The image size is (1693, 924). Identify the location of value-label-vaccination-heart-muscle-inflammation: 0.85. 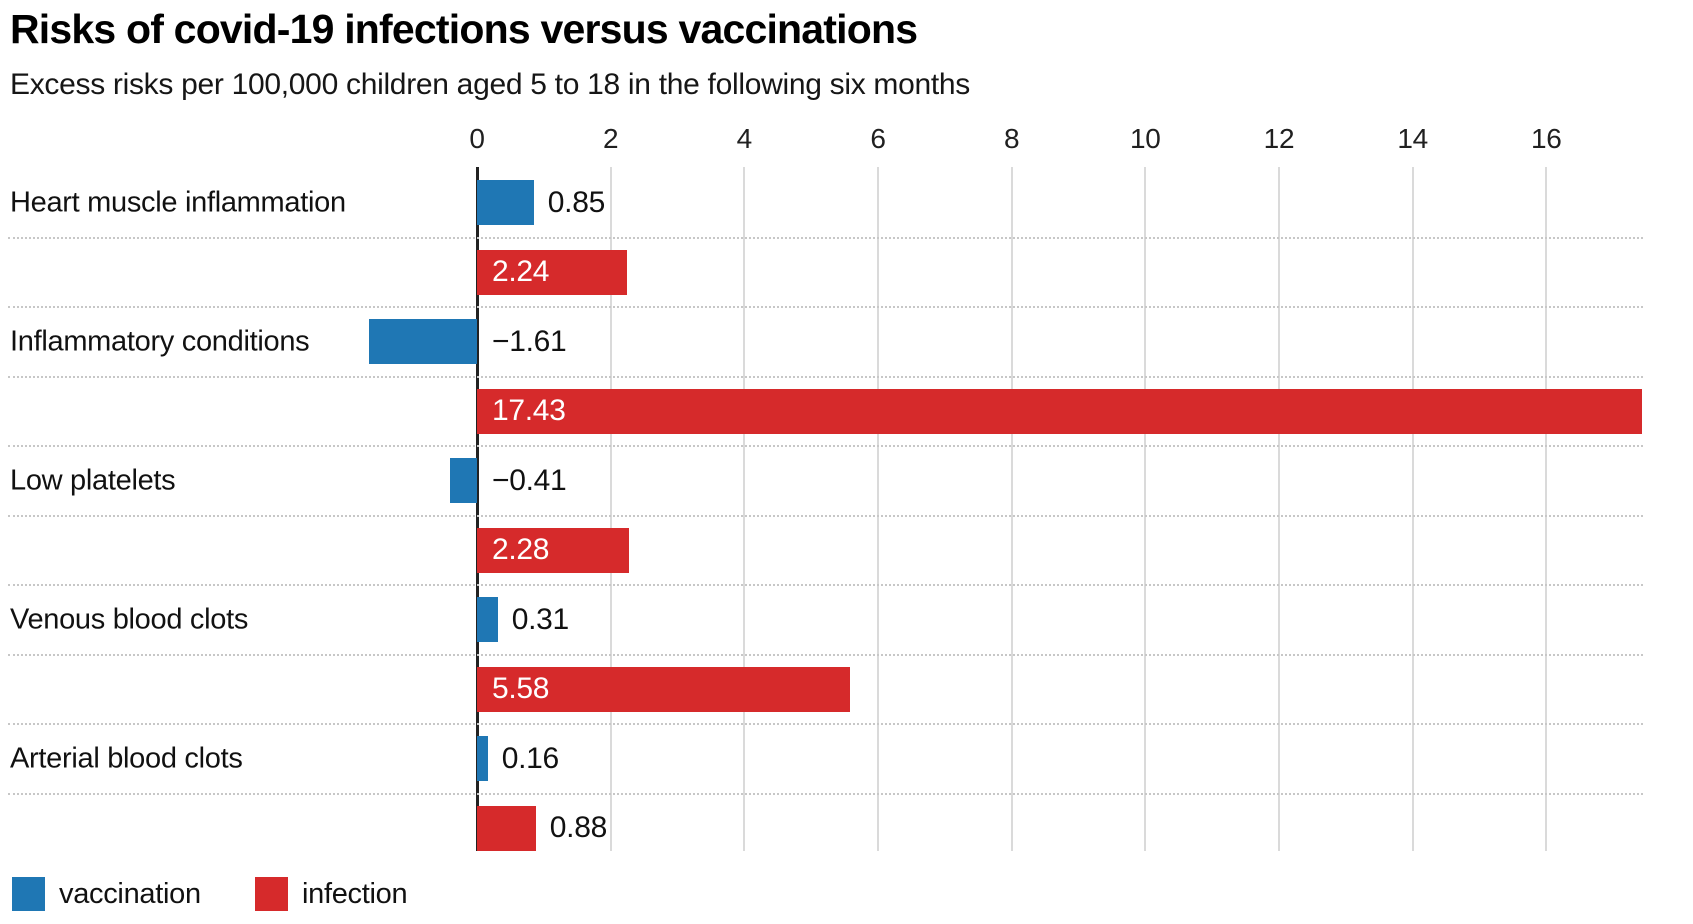
(576, 202).